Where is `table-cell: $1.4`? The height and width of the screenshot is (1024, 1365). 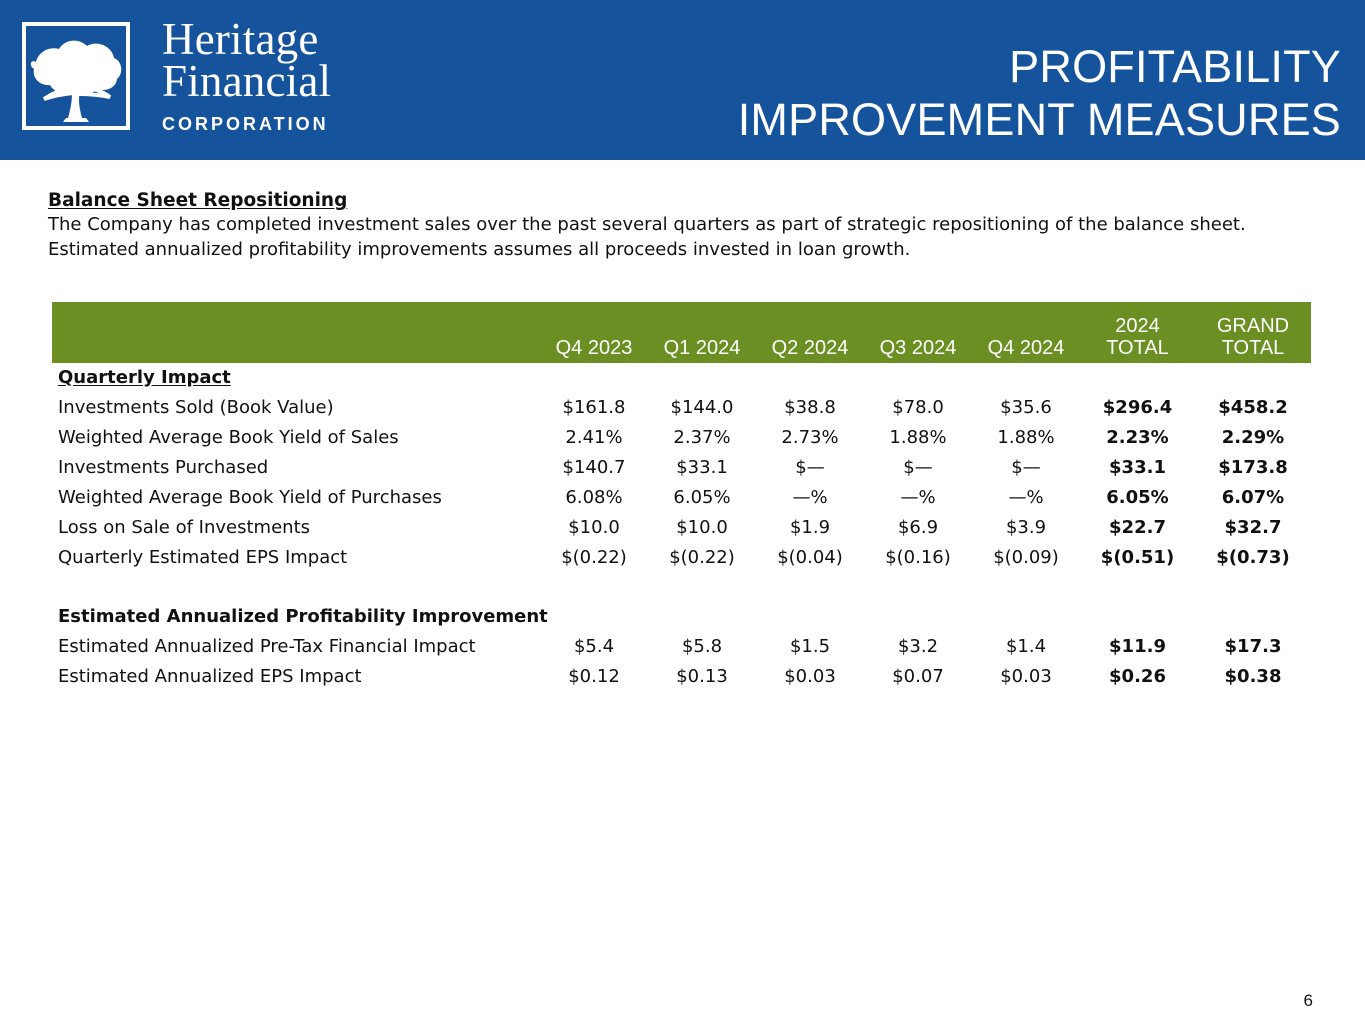 table-cell: $1.4 is located at coordinates (1026, 646).